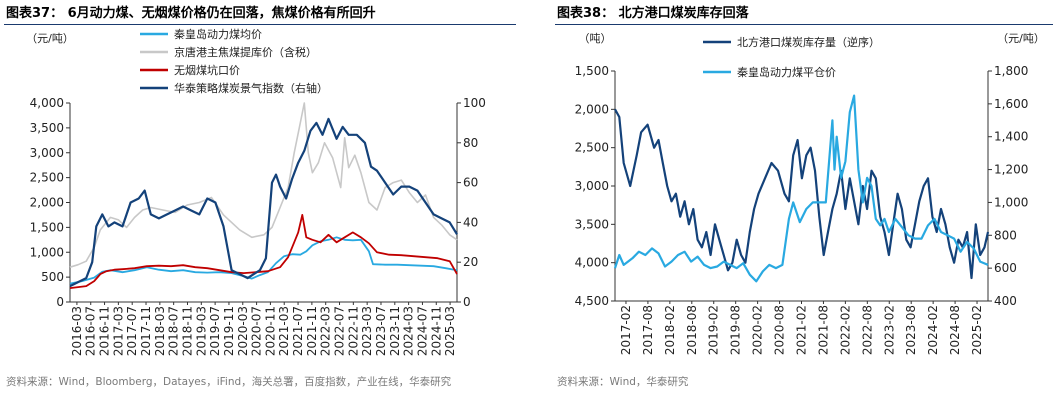  I want to click on chart-title: 图表38： 北方港口煤炭库存回落, so click(653, 13).